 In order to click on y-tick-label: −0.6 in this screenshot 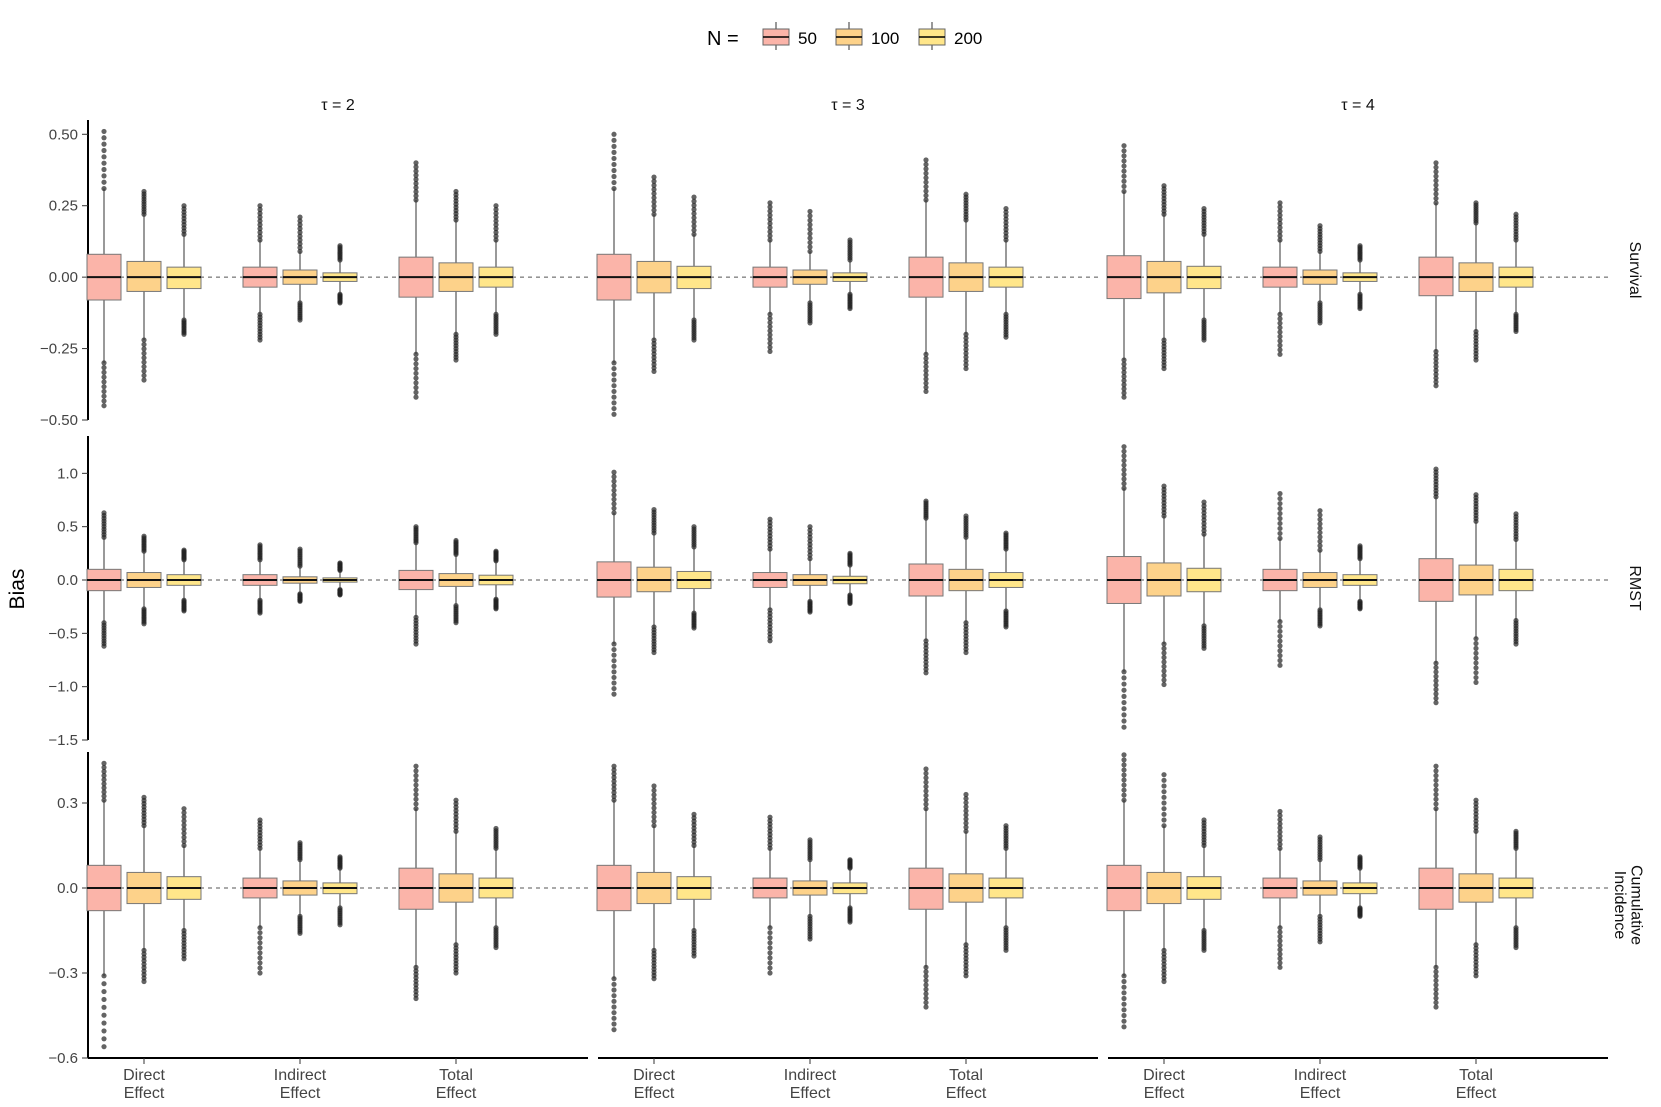, I will do `click(63, 1058)`.